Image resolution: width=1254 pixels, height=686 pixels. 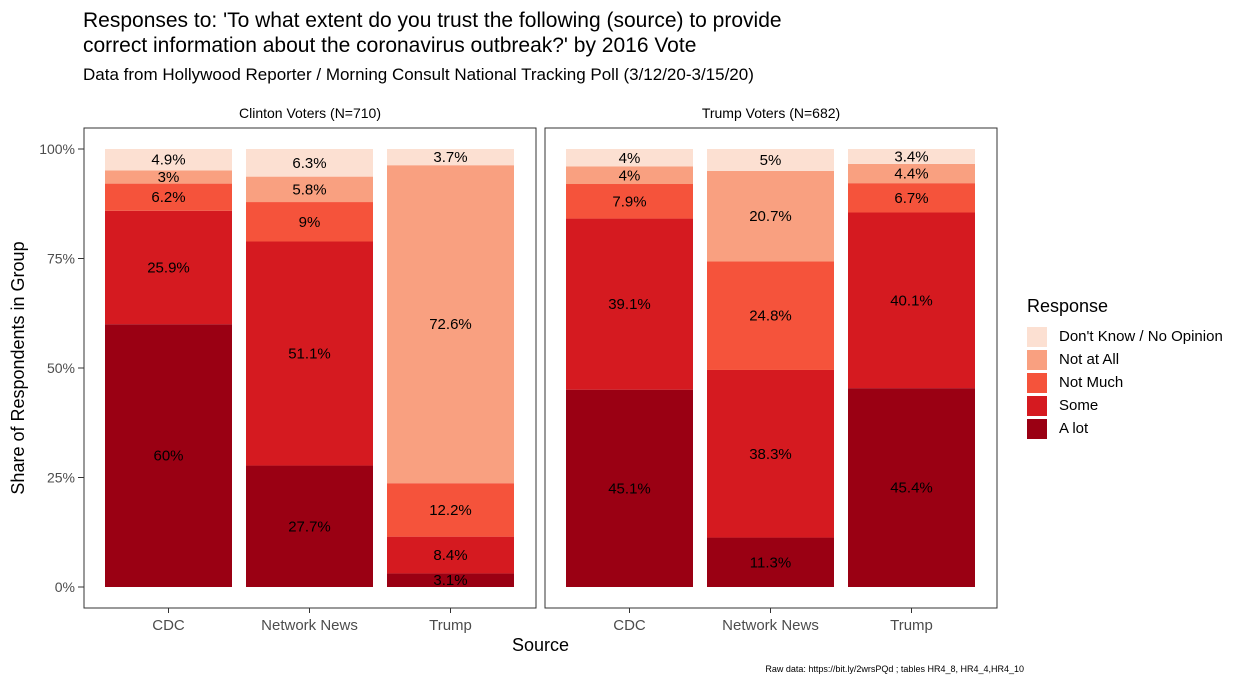 What do you see at coordinates (1037, 405) in the screenshot?
I see `legend-swatch-some` at bounding box center [1037, 405].